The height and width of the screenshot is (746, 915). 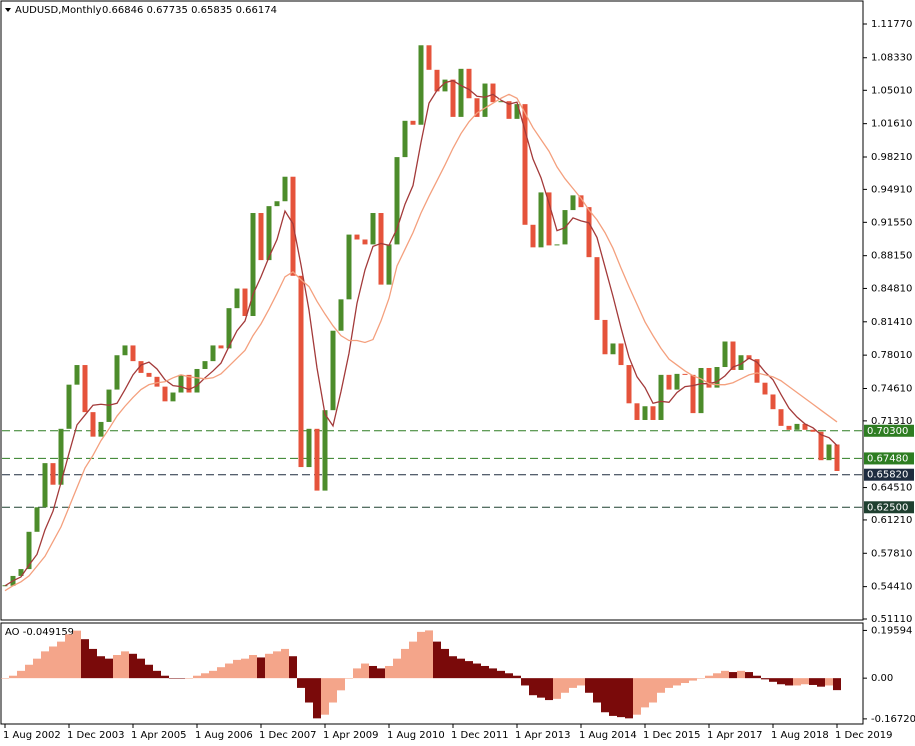 What do you see at coordinates (891, 520) in the screenshot?
I see `y-tick-label: 0.61210` at bounding box center [891, 520].